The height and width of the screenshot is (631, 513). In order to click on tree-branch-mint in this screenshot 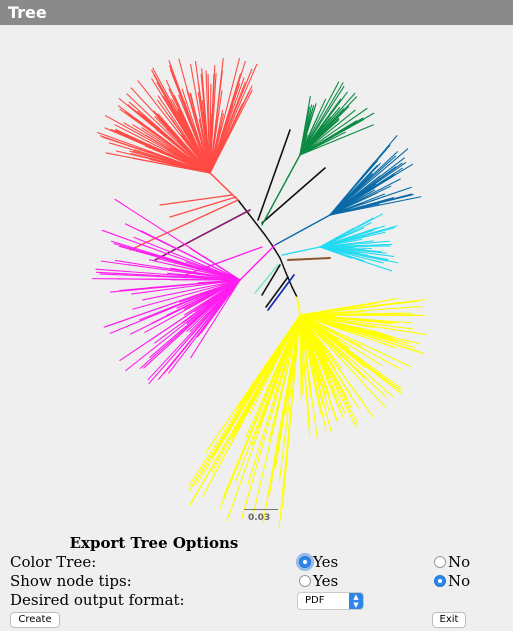, I will do `click(266, 279)`.